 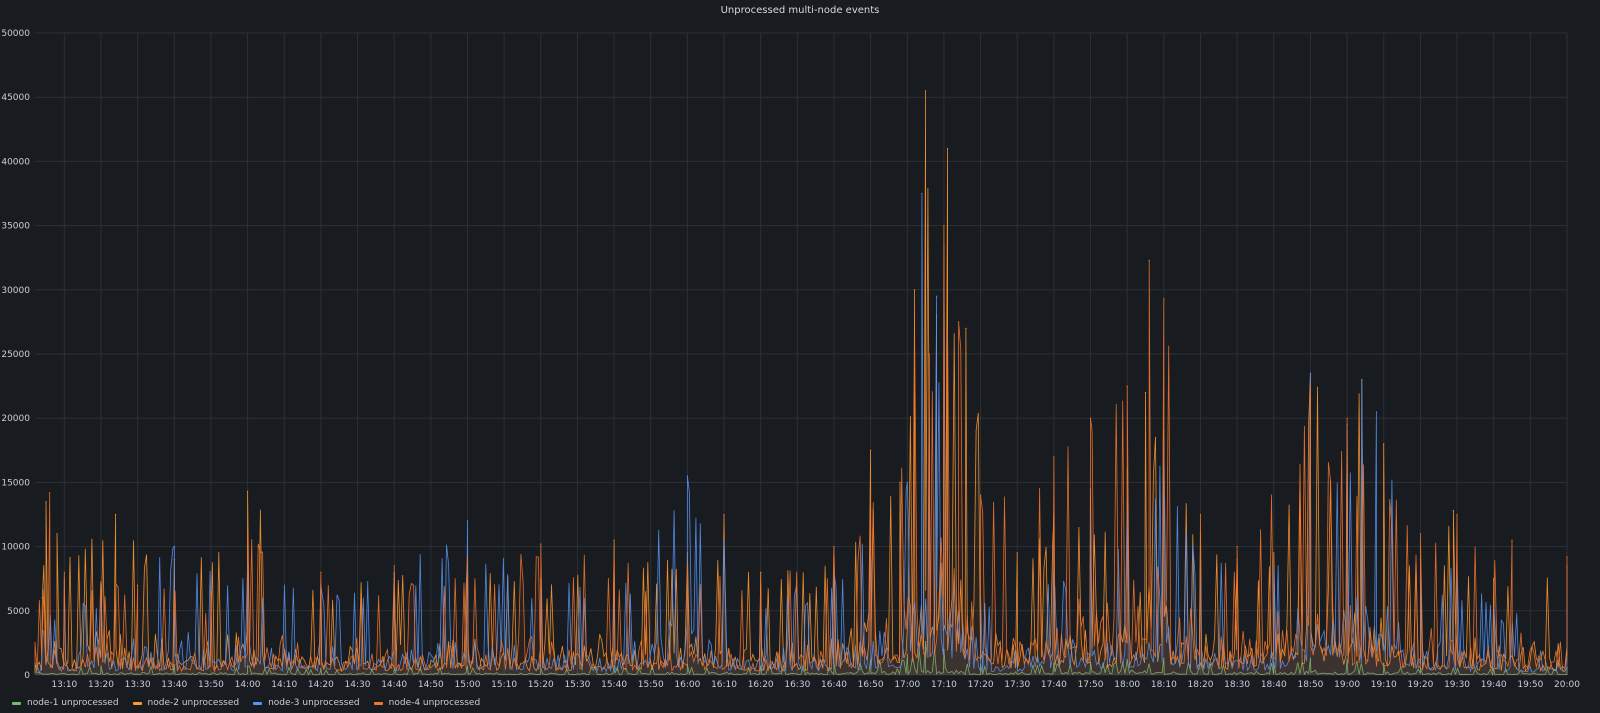 I want to click on x-tick-label: 18:30, so click(x=1237, y=685).